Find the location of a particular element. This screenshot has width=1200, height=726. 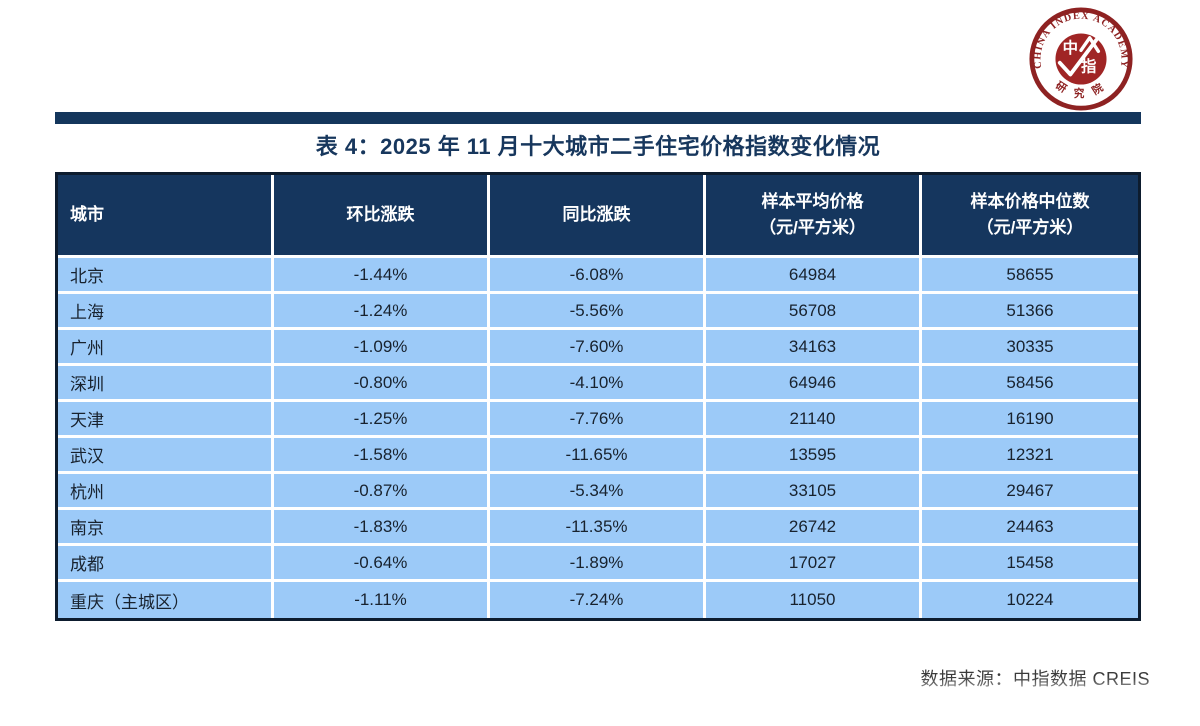

cell-yoy: -11.65% is located at coordinates (598, 456).